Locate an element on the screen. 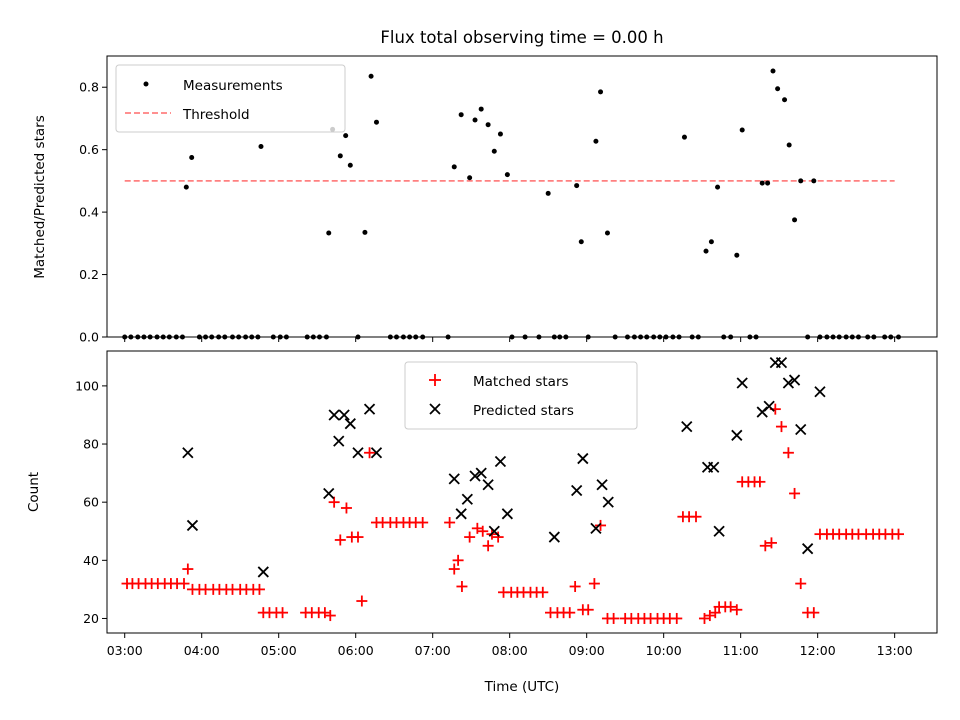  bottom-y-tick-label: 60 is located at coordinates (91, 502).